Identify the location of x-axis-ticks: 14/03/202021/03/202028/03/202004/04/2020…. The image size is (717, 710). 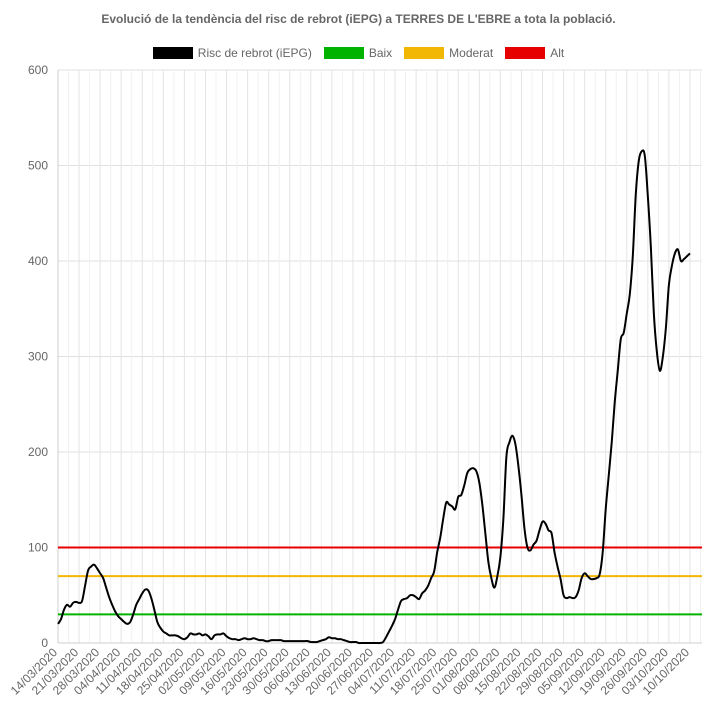
(350, 671).